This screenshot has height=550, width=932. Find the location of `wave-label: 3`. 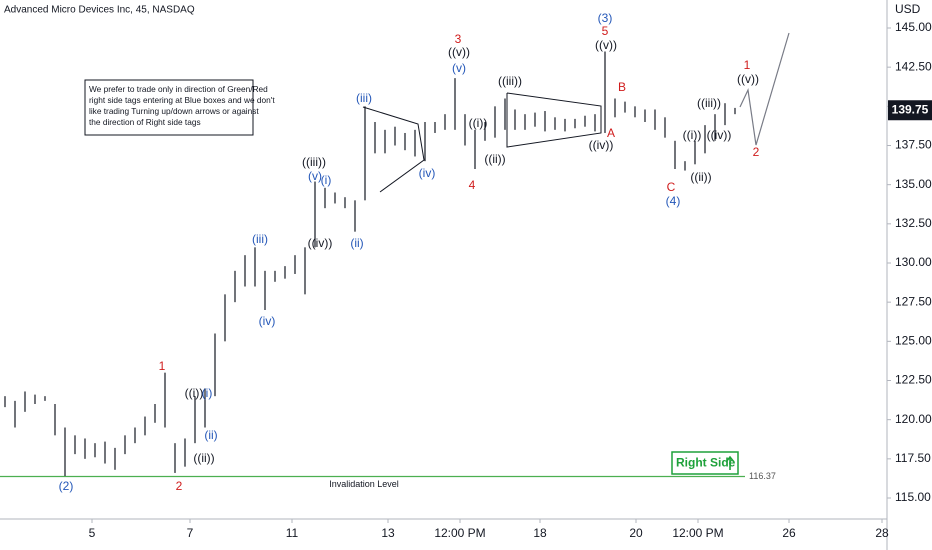

wave-label: 3 is located at coordinates (458, 39).